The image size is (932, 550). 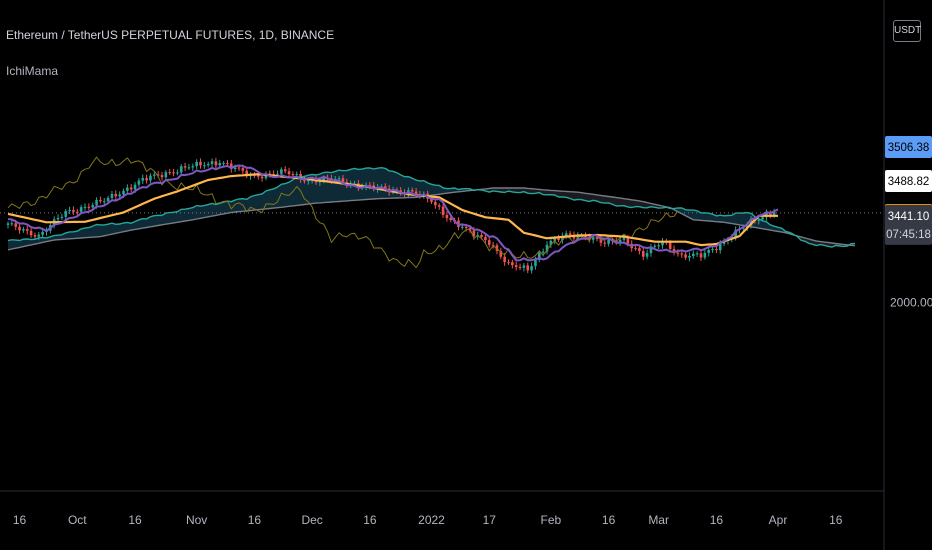 I want to click on svg-text: 3506.38, so click(x=909, y=148).